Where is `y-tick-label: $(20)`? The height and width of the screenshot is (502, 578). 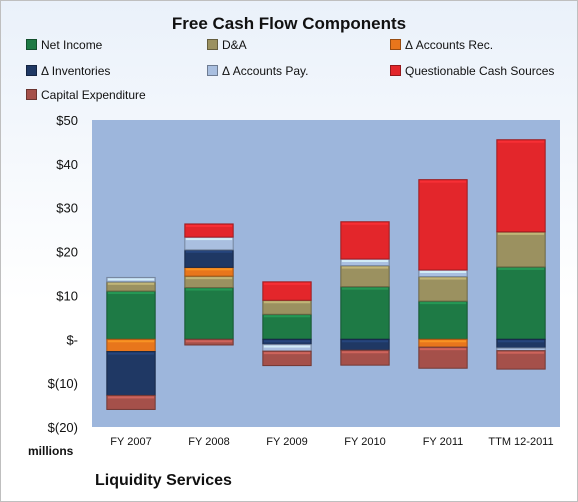 y-tick-label: $(20) is located at coordinates (63, 427).